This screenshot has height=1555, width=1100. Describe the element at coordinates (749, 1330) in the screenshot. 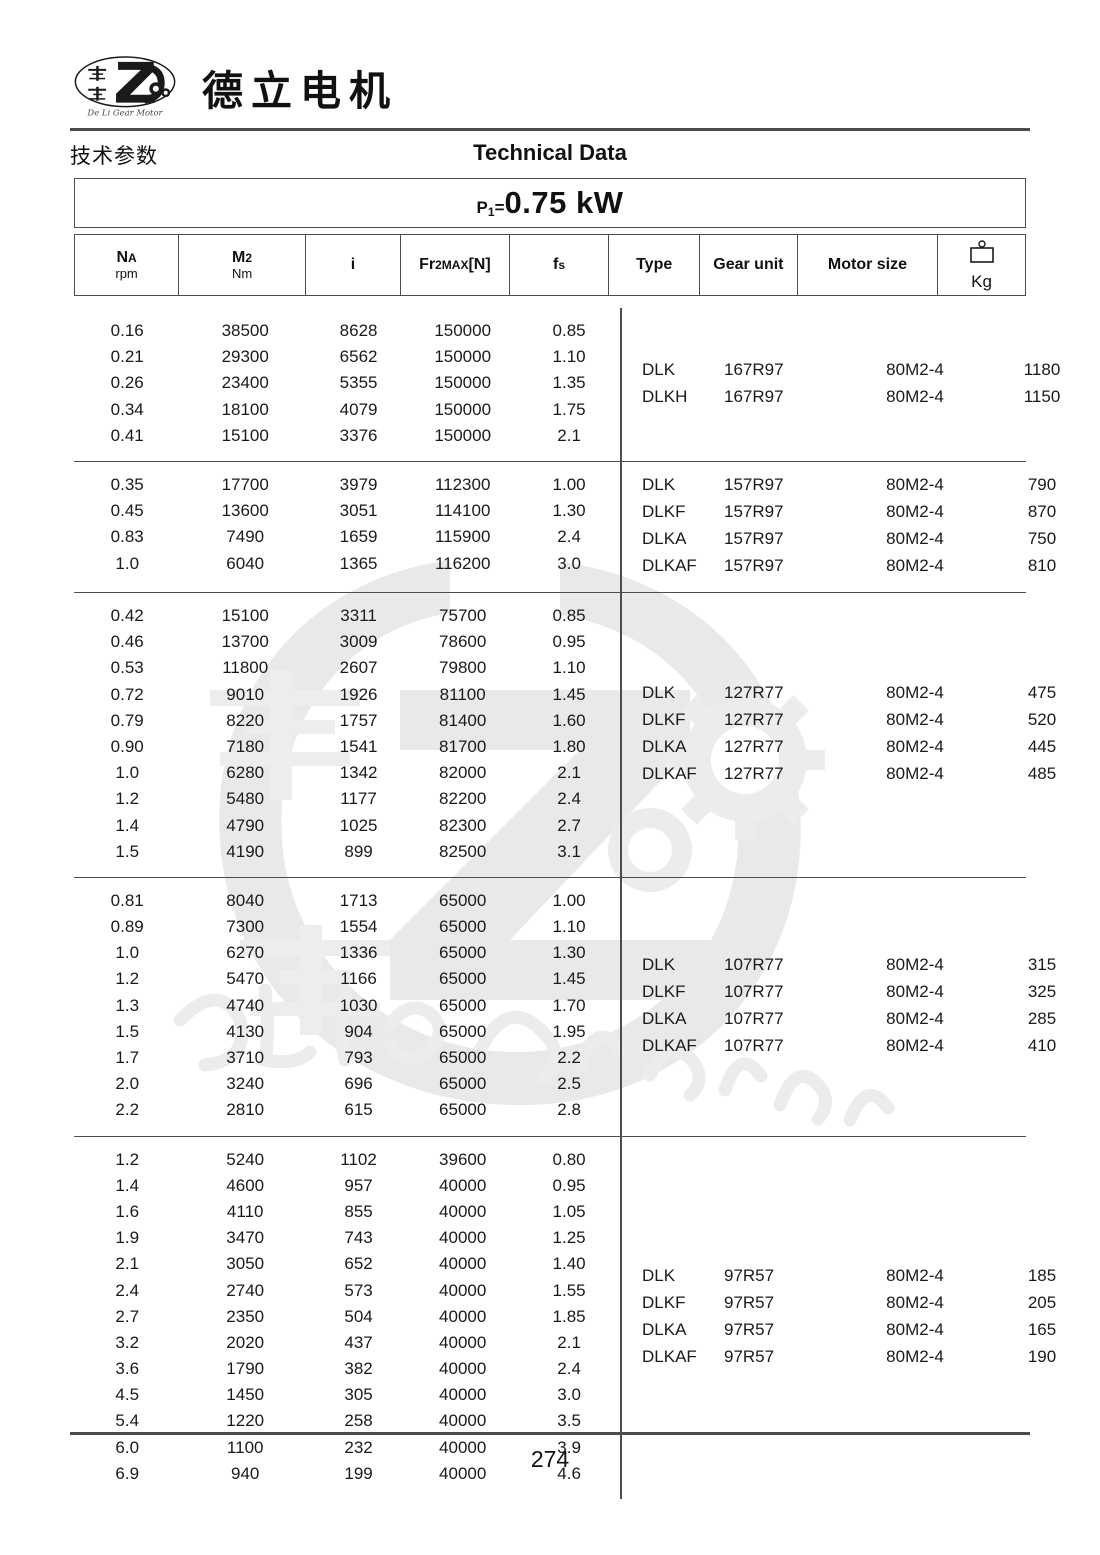

I see `cell-gear: 97R57` at that location.